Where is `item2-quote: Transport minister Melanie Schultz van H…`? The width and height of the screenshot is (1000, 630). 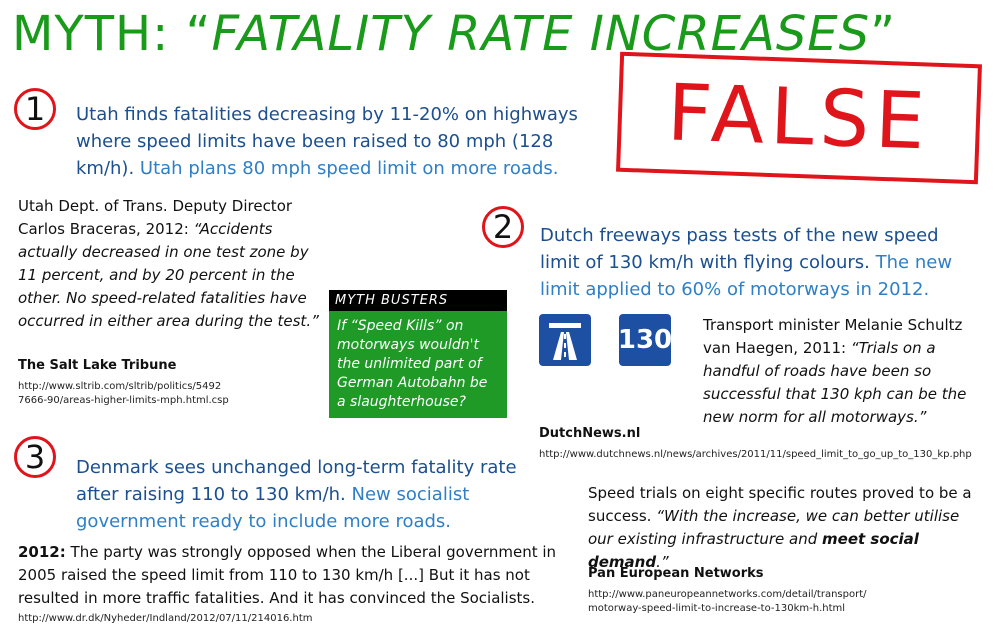 item2-quote: Transport minister Melanie Schultz van H… is located at coordinates (838, 371).